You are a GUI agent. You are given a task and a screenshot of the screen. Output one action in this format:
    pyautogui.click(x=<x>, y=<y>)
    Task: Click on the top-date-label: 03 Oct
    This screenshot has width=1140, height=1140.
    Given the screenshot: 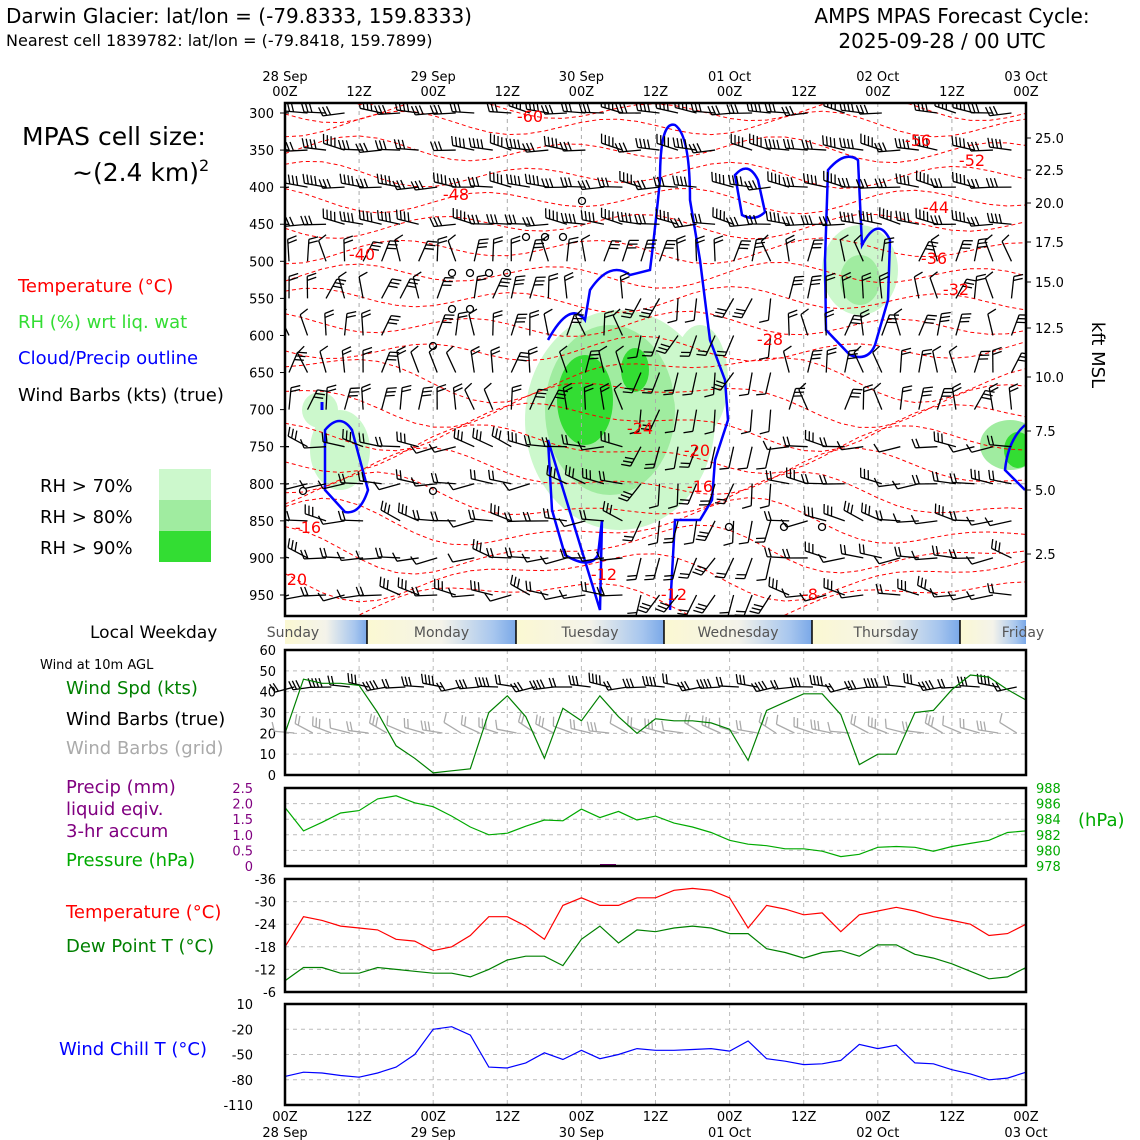 What is the action you would take?
    pyautogui.click(x=1025, y=77)
    